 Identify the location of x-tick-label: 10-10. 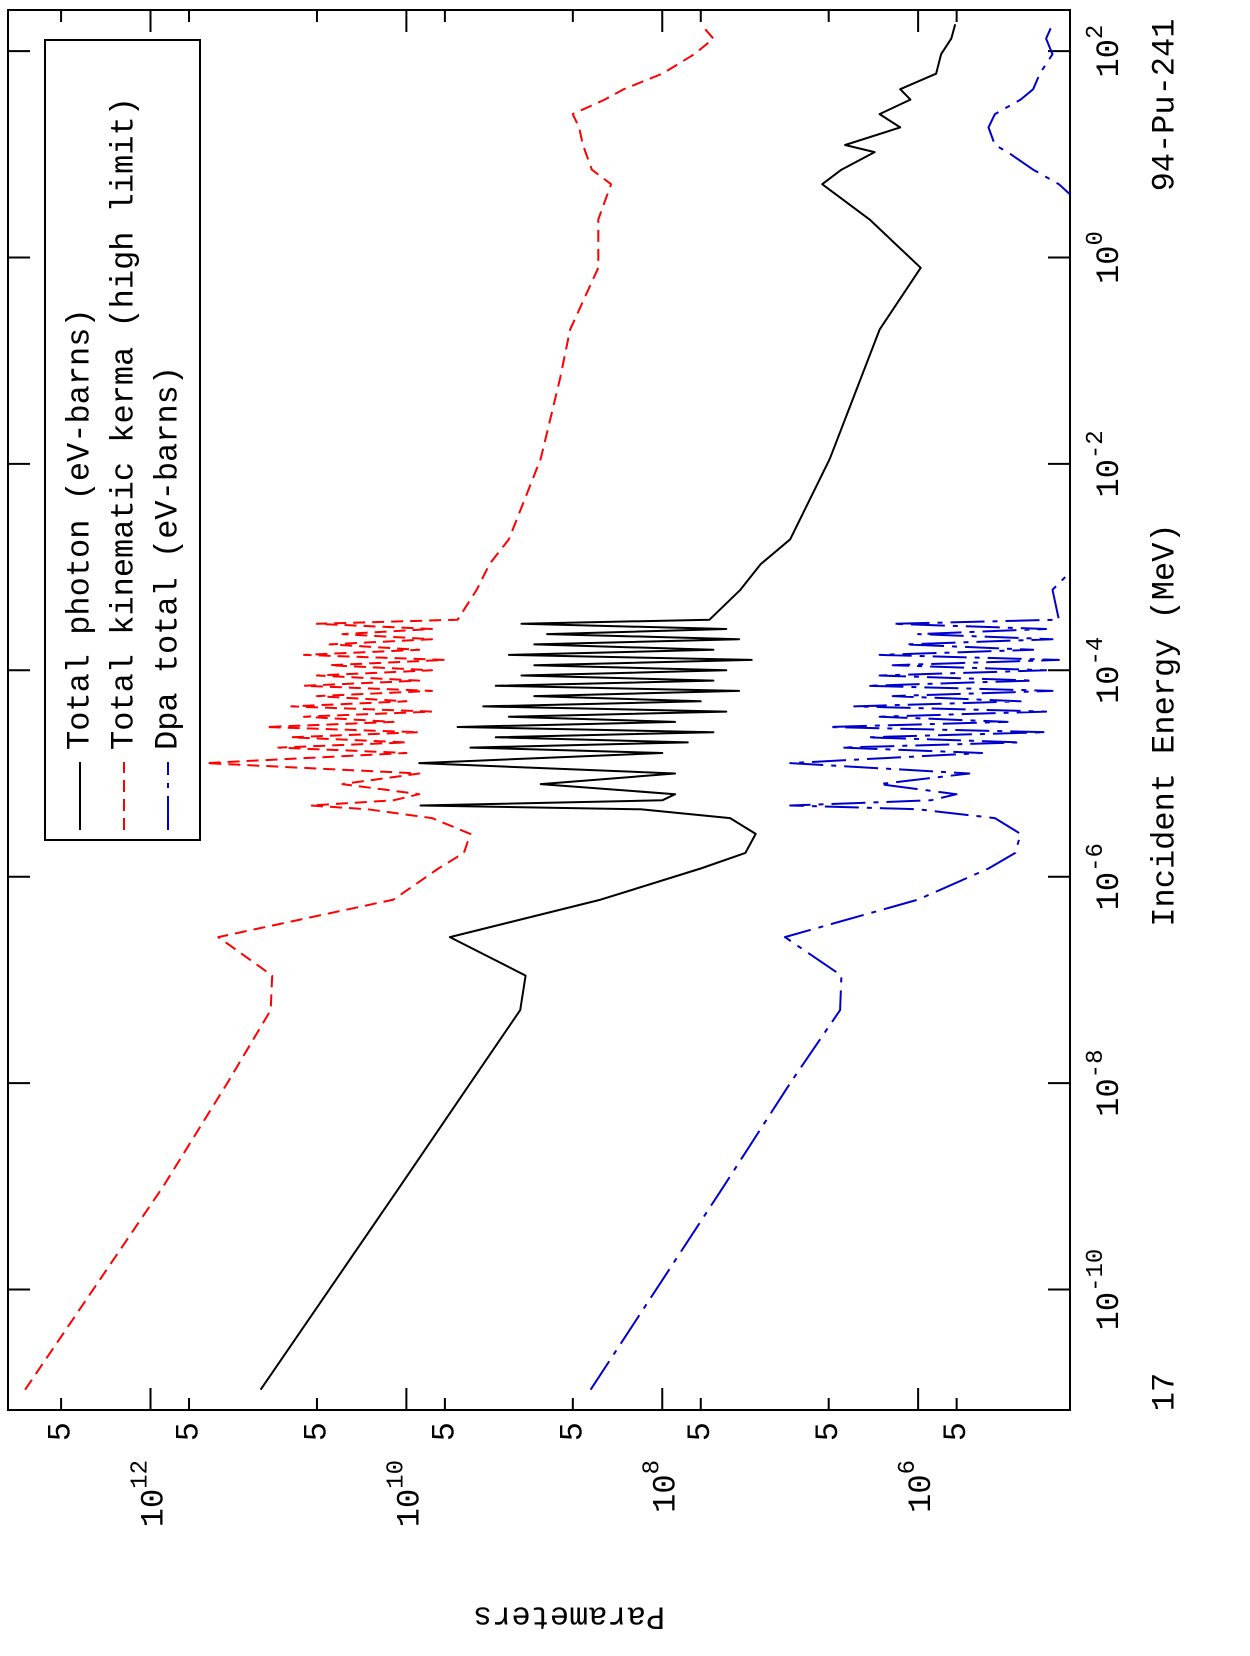
(1105, 1290).